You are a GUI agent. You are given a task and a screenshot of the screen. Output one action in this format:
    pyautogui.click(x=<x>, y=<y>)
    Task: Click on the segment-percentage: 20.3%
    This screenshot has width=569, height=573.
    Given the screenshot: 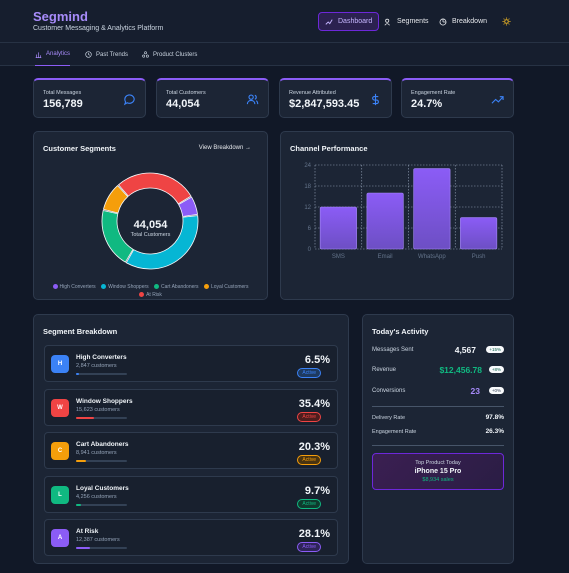 What is the action you would take?
    pyautogui.click(x=314, y=447)
    